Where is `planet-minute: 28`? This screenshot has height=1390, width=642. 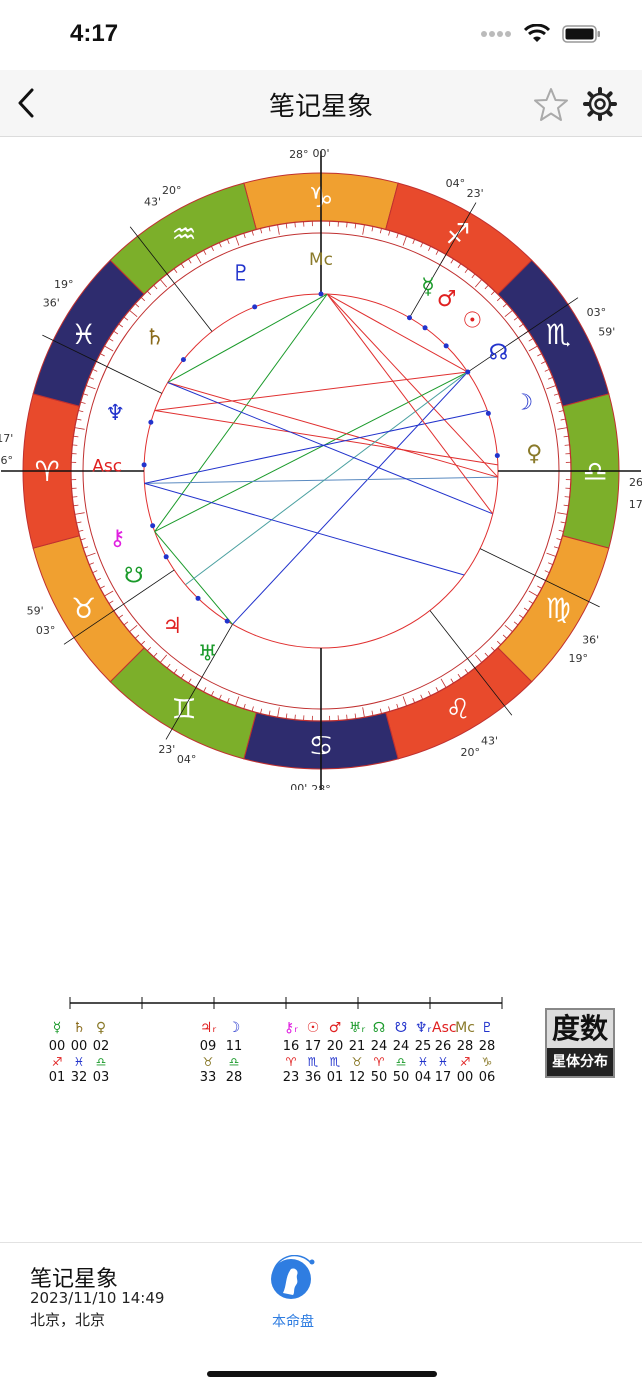 planet-minute: 28 is located at coordinates (234, 1077).